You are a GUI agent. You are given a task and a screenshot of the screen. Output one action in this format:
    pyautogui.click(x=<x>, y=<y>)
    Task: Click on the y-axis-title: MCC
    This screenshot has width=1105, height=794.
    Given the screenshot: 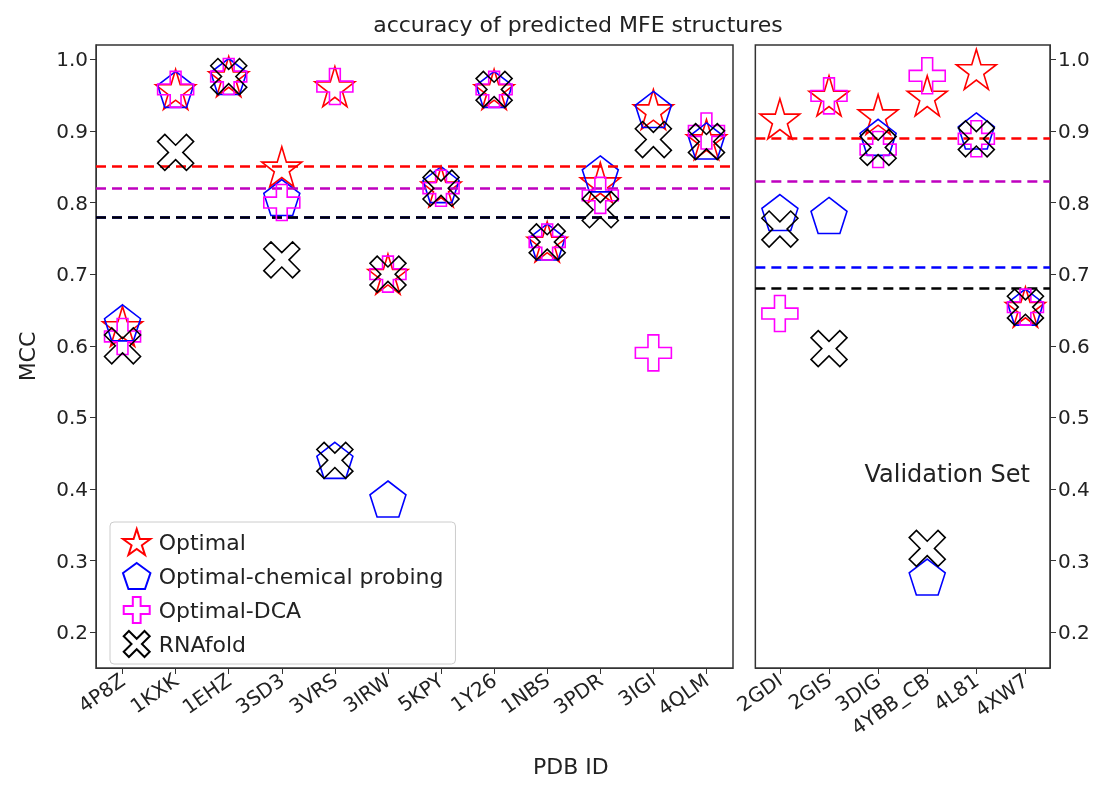 What is the action you would take?
    pyautogui.click(x=27, y=356)
    